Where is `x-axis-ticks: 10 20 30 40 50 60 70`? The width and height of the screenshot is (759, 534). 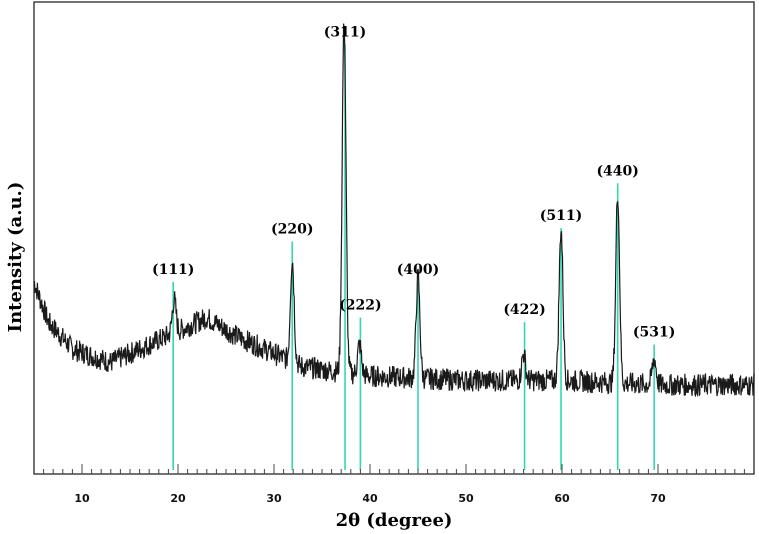 x-axis-ticks: 10 20 30 40 50 60 70 is located at coordinates (394, 484).